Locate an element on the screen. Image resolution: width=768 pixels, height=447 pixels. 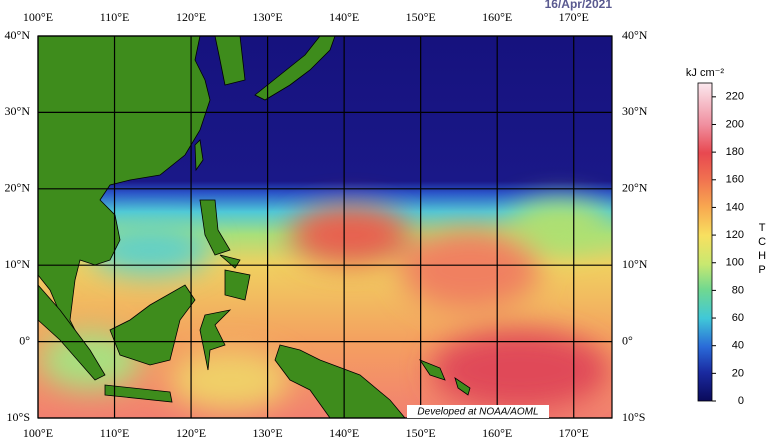
credit: Developed at NOAA/AOML is located at coordinates (477, 412).